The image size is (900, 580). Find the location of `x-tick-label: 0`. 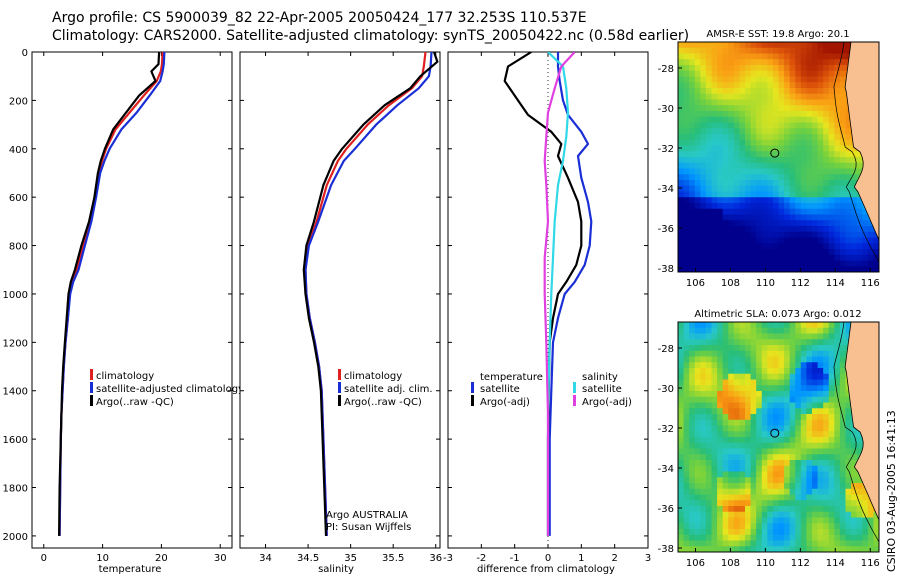

x-tick-label: 0 is located at coordinates (44, 558).